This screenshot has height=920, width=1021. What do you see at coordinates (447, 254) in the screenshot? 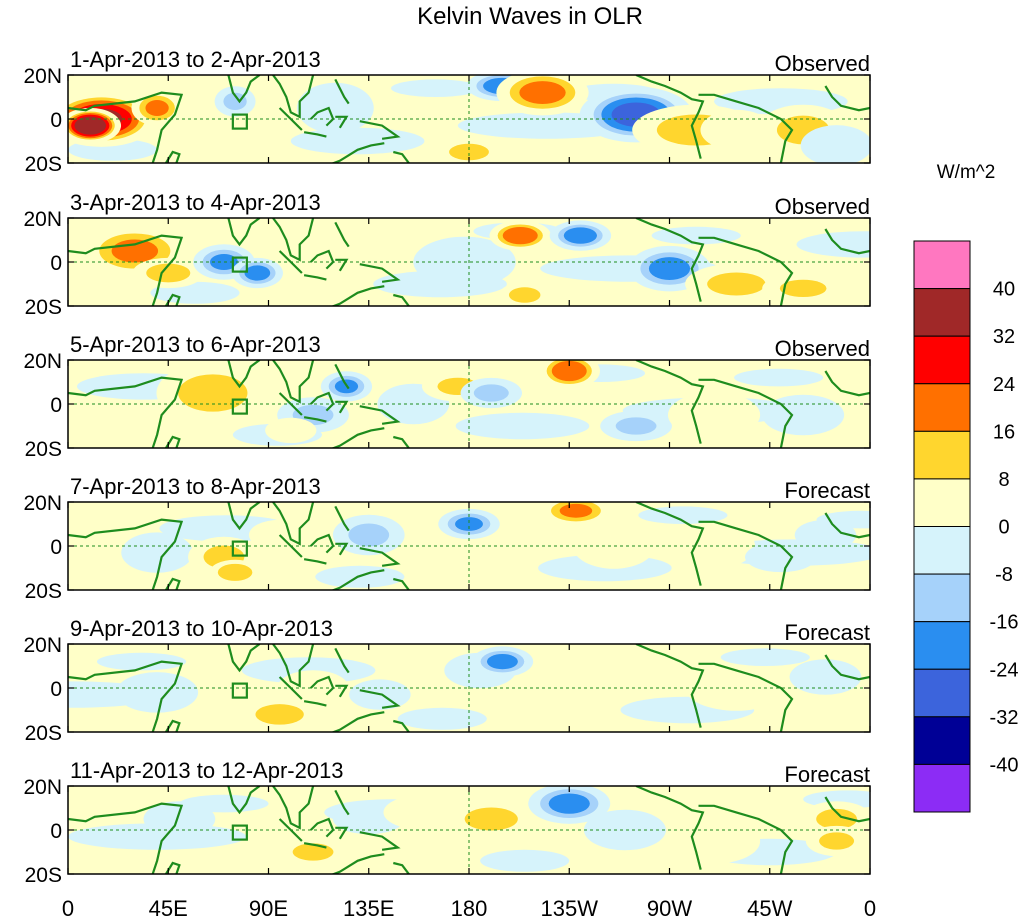
I see `panel-2: 20N 0 20S 3-Apr-2013 to 4-Apr-2013 Observed` at bounding box center [447, 254].